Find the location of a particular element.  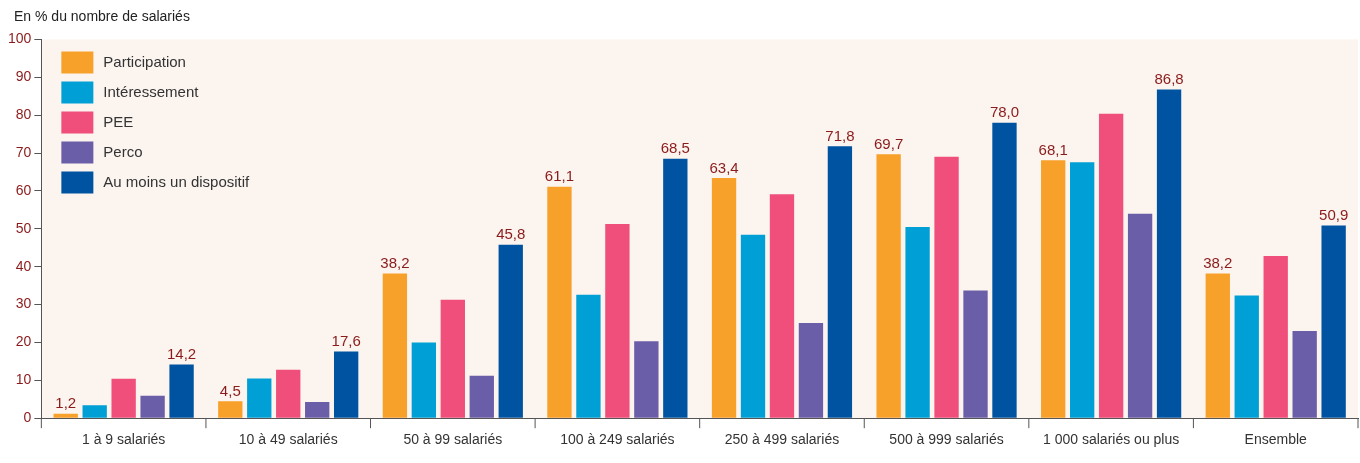

x-tick-label: 1 à 9 salariés is located at coordinates (124, 439).